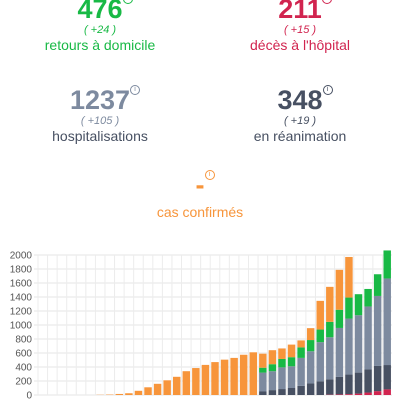 The height and width of the screenshot is (400, 400). What do you see at coordinates (29, 395) in the screenshot?
I see `y-tick-label: 0` at bounding box center [29, 395].